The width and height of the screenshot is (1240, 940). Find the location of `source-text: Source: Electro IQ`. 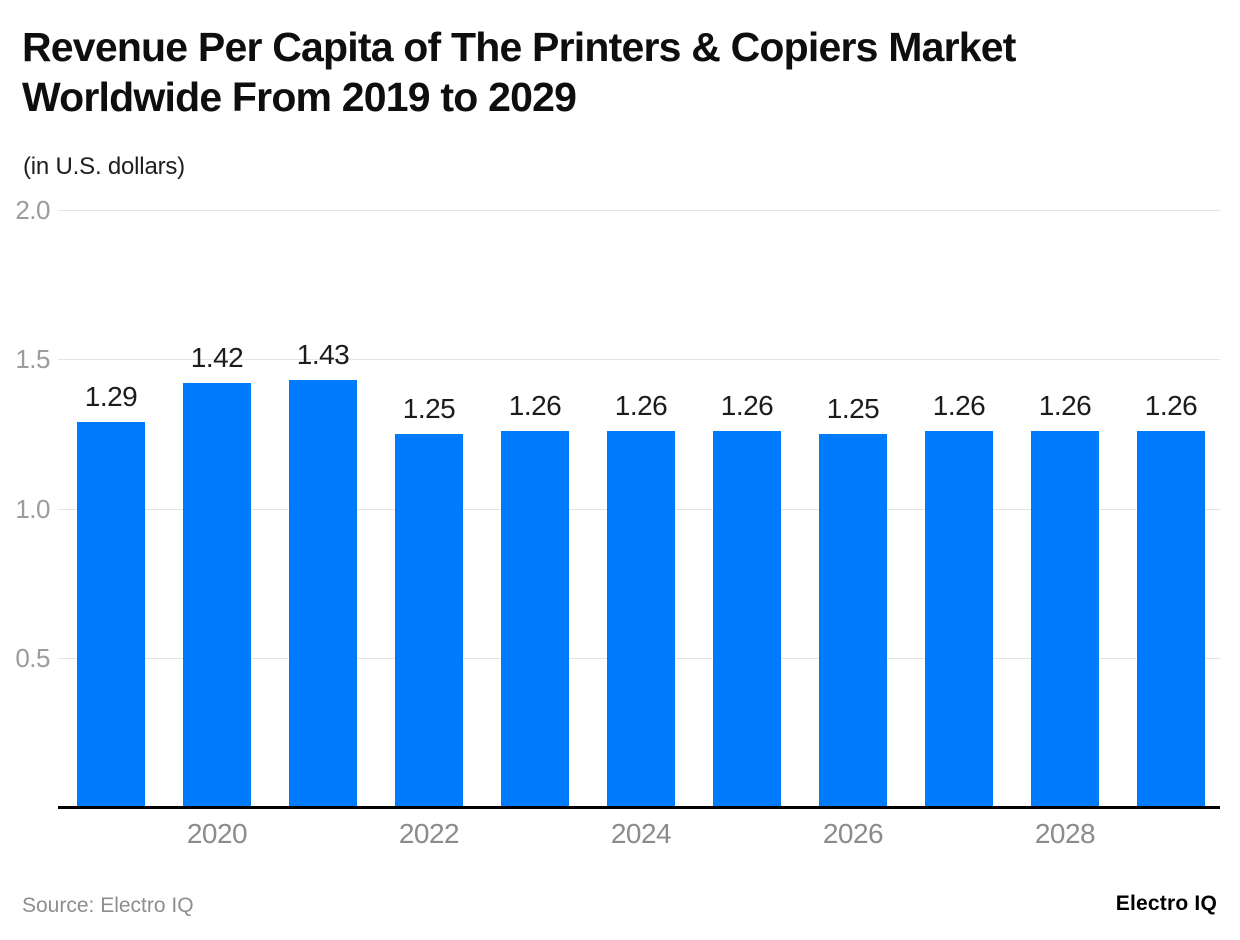

source-text: Source: Electro IQ is located at coordinates (108, 905).